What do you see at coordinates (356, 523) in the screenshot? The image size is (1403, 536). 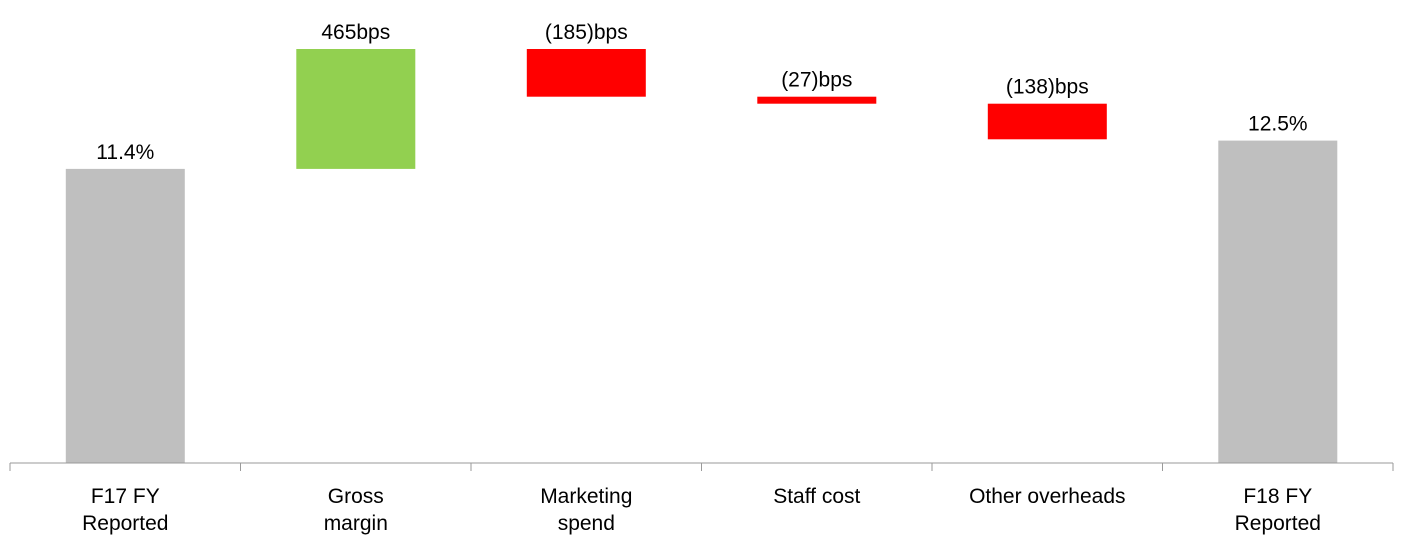 I see `category-label-line: margin` at bounding box center [356, 523].